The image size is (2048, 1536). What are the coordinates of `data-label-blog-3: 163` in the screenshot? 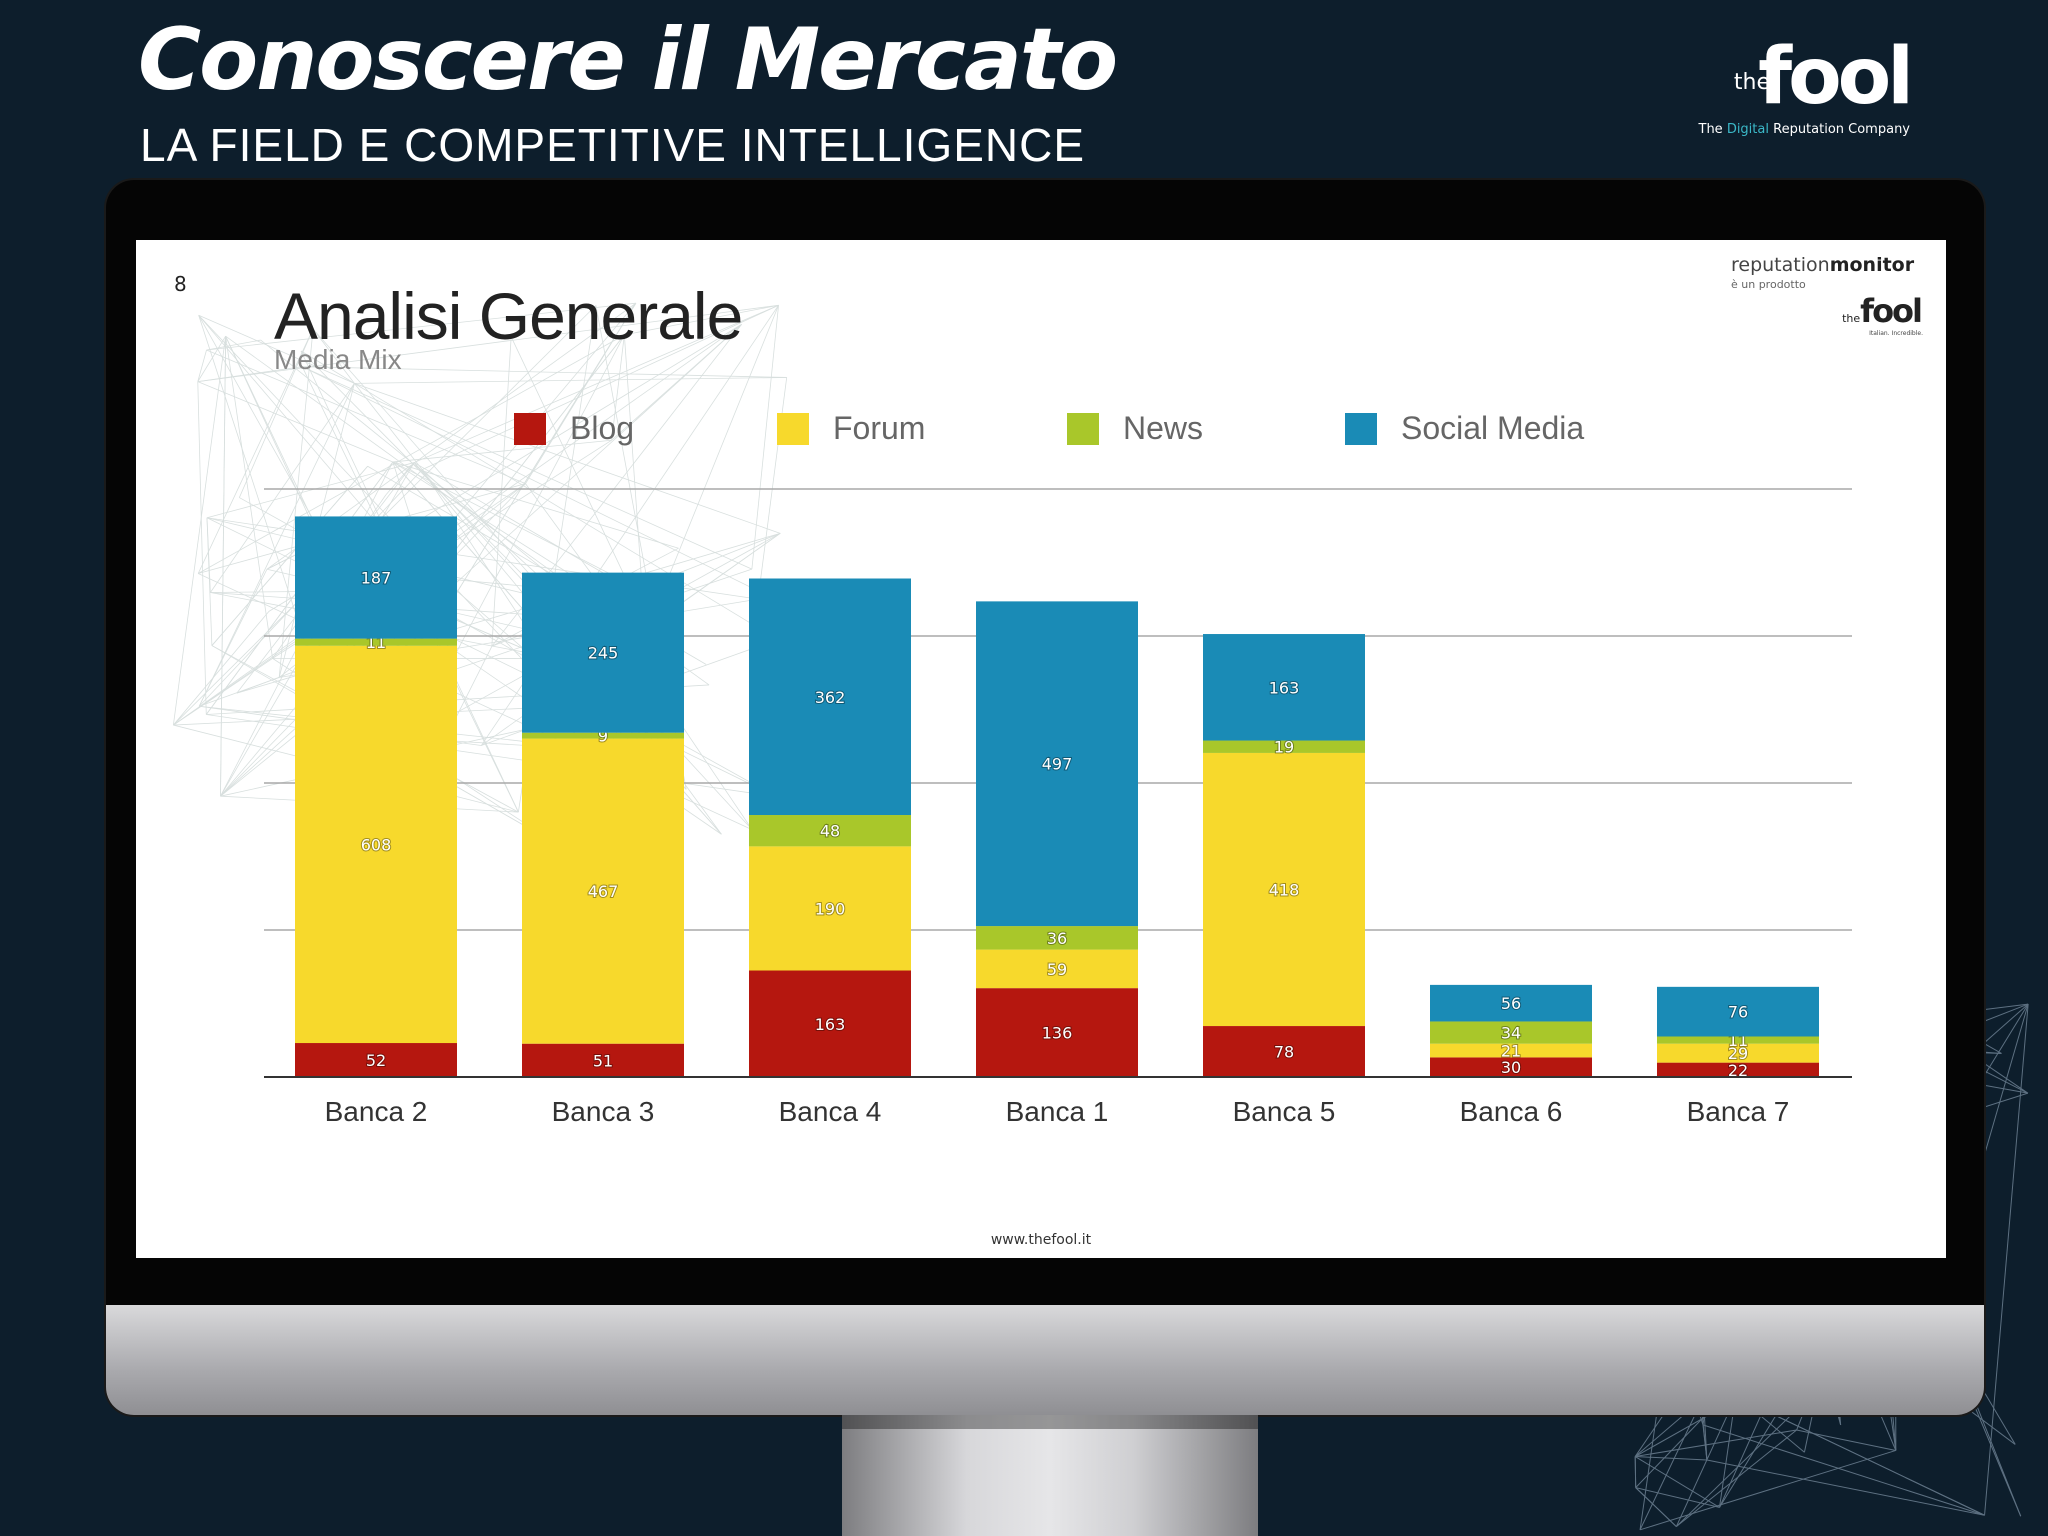 It's located at (830, 1024).